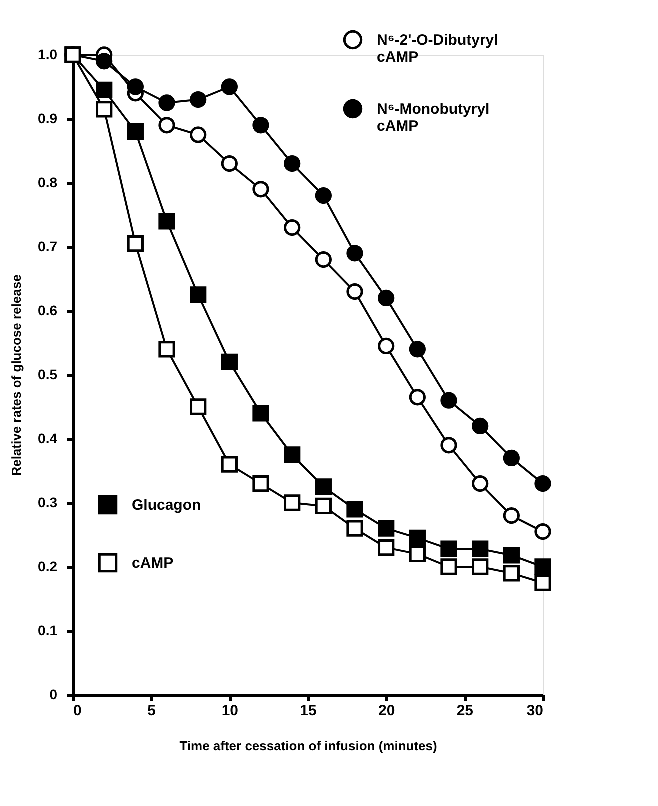 The width and height of the screenshot is (658, 806). I want to click on x-tick-label: 25, so click(465, 711).